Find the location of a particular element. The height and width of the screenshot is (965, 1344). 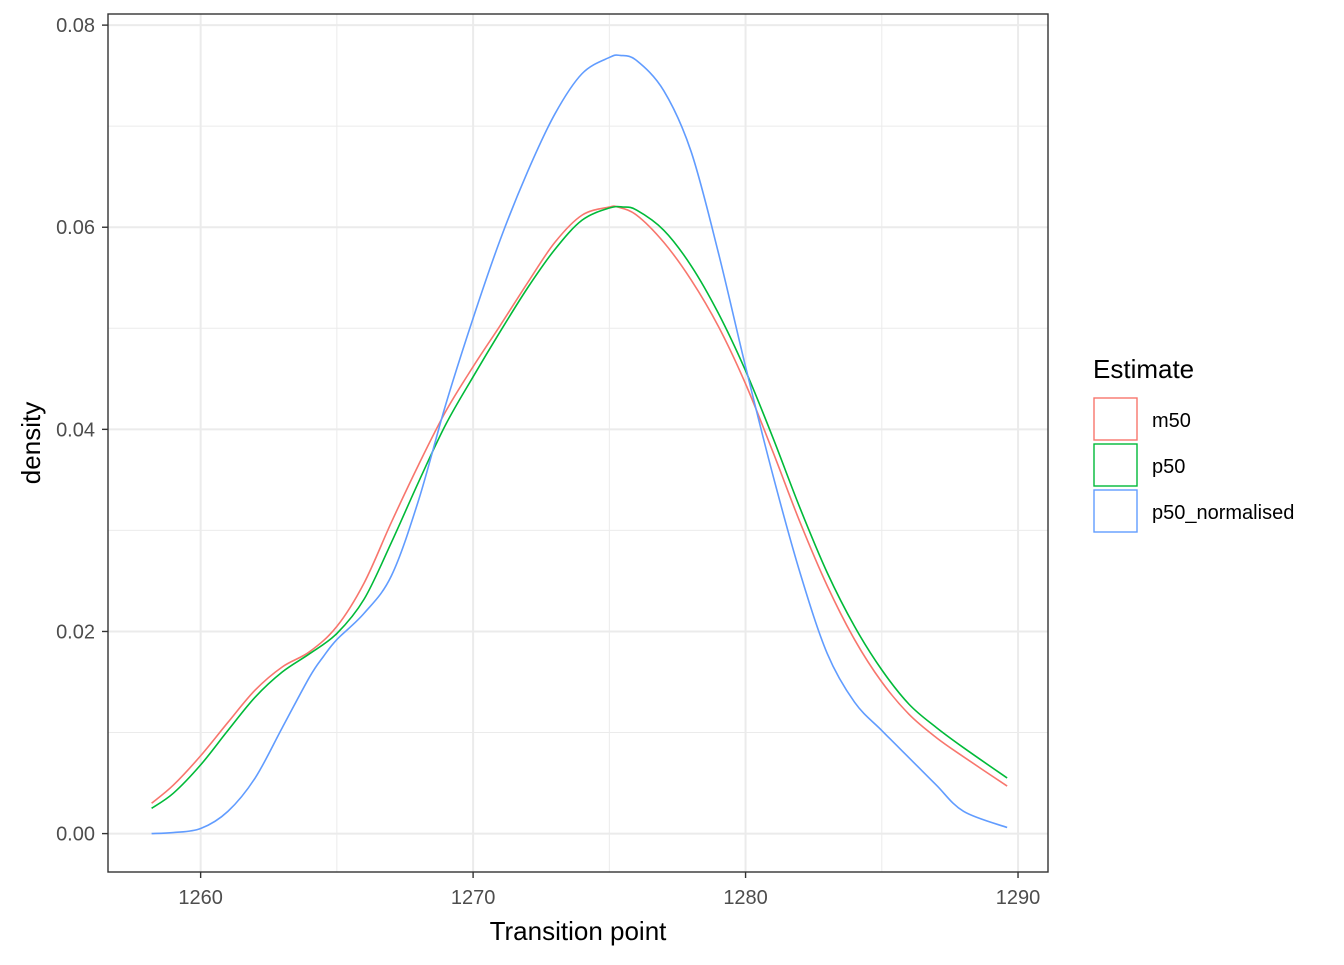

y-tick-label: 0.08 is located at coordinates (75, 26).